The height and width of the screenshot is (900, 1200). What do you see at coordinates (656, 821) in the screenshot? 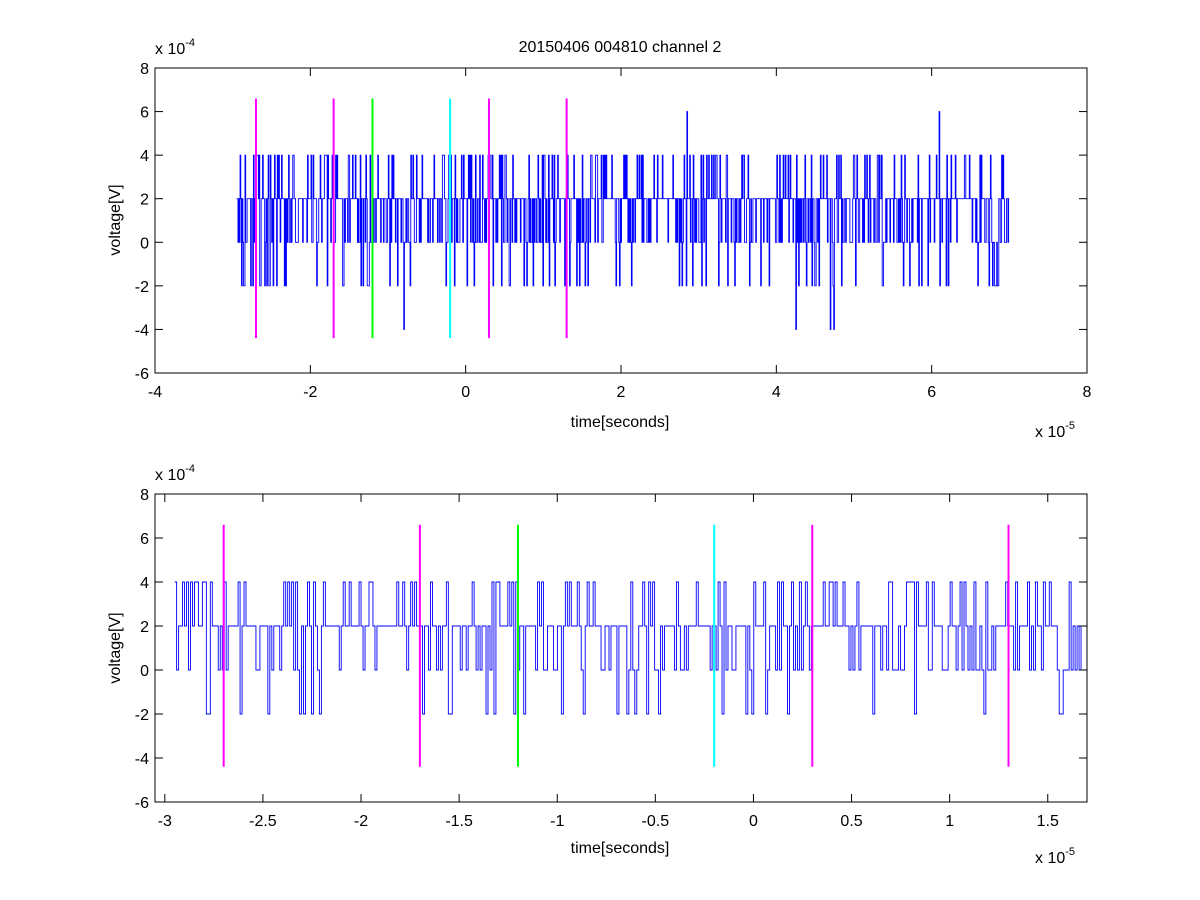
I see `bottom-x-tick-label: -0.5` at bounding box center [656, 821].